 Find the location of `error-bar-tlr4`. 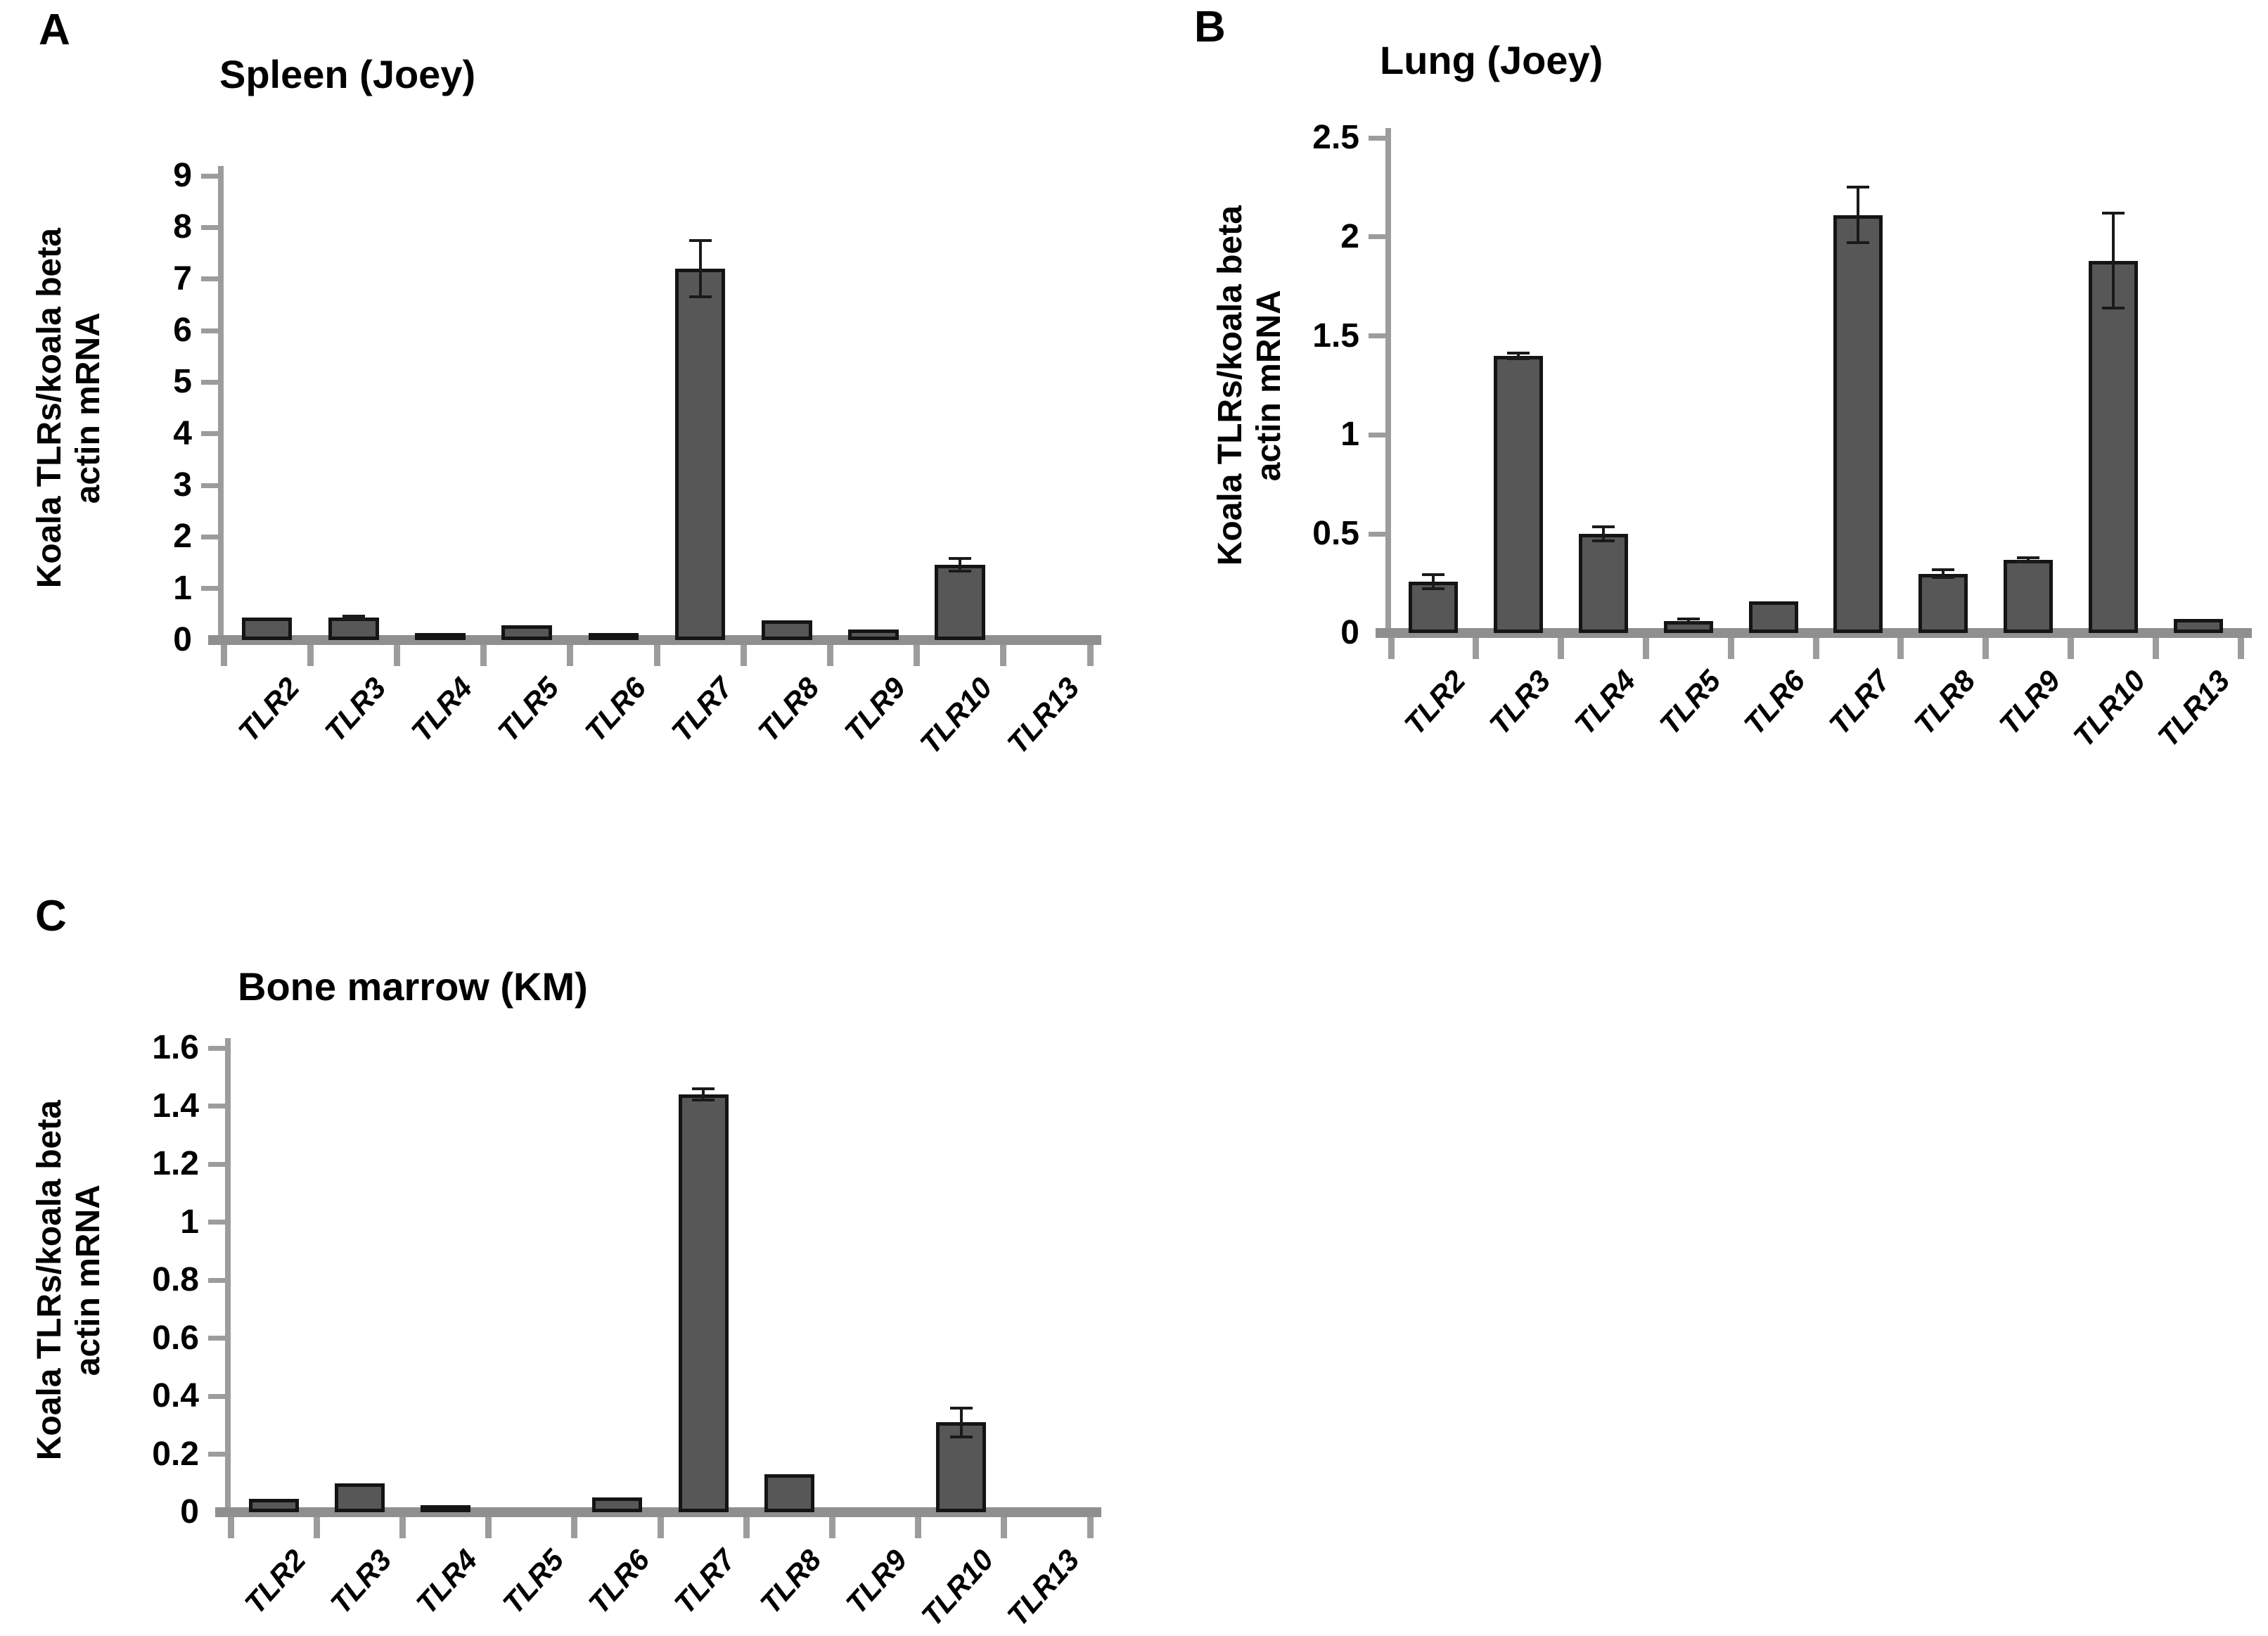

error-bar-tlr4 is located at coordinates (1603, 534).